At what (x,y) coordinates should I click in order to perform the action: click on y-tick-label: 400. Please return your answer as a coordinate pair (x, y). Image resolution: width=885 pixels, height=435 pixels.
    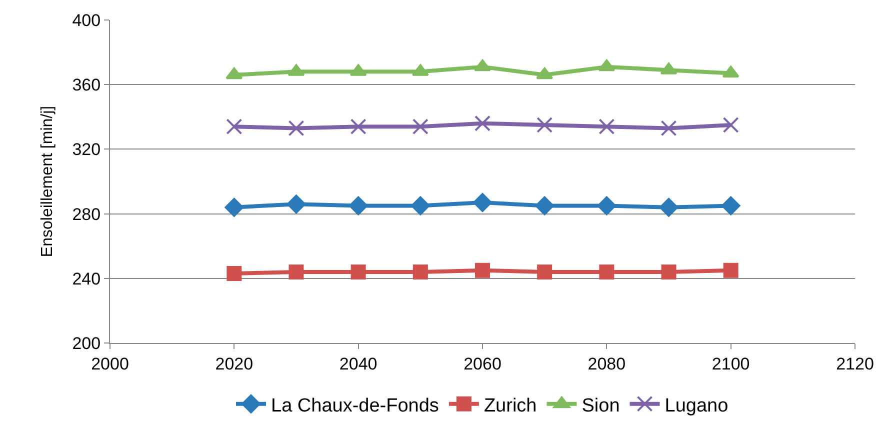
    Looking at the image, I should click on (86, 20).